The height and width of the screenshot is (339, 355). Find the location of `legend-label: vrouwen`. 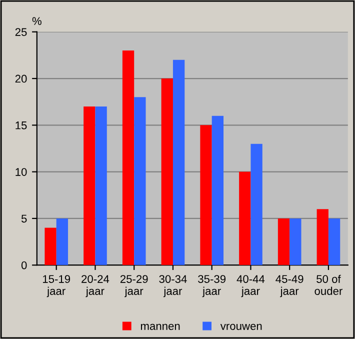

legend-label: vrouwen is located at coordinates (241, 327).